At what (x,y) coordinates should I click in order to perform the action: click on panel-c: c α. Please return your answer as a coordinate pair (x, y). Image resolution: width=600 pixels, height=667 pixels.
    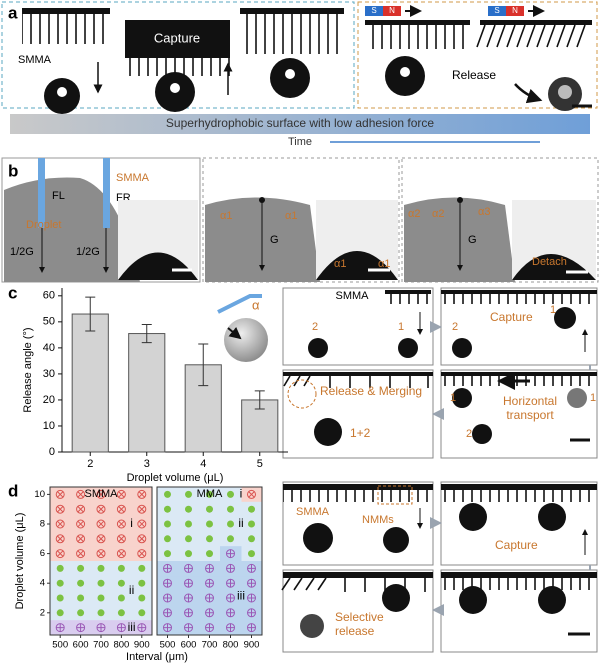
    Looking at the image, I should click on (138, 322).